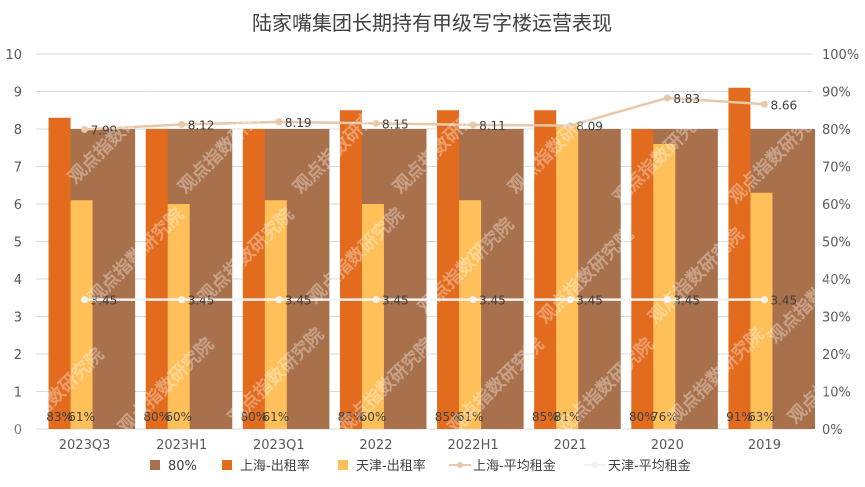 The height and width of the screenshot is (487, 865). I want to click on label-shanghai-rent: 8.11, so click(492, 126).